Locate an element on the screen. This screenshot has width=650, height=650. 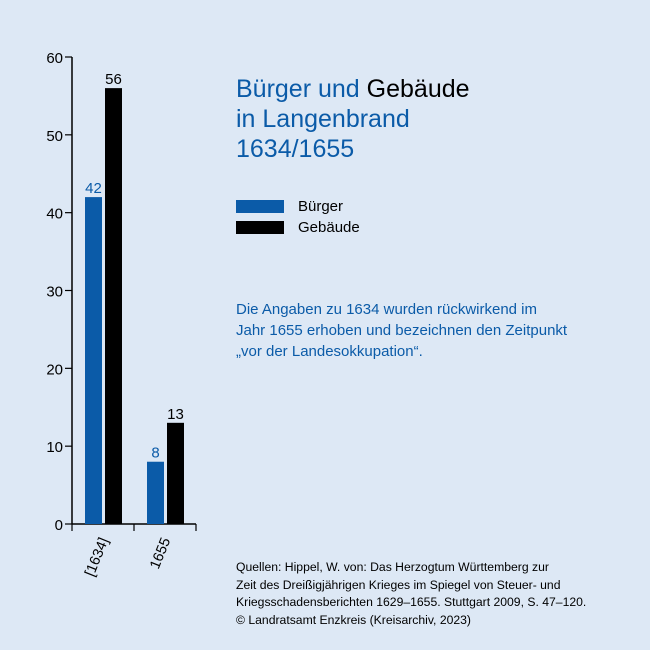
y-tick-label: 40 is located at coordinates (54, 214).